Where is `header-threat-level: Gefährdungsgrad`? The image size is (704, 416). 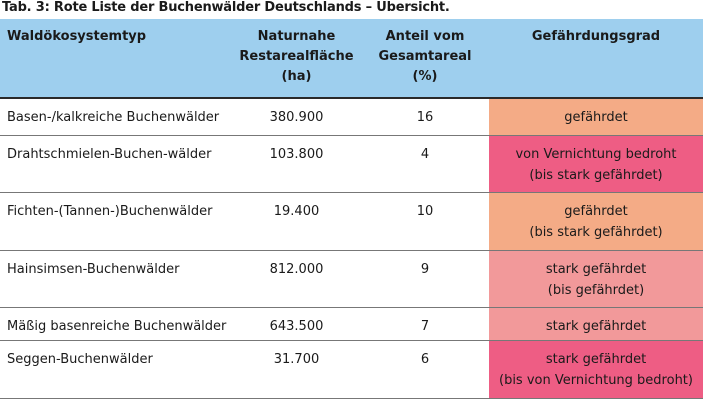 header-threat-level: Gefährdungsgrad is located at coordinates (596, 58).